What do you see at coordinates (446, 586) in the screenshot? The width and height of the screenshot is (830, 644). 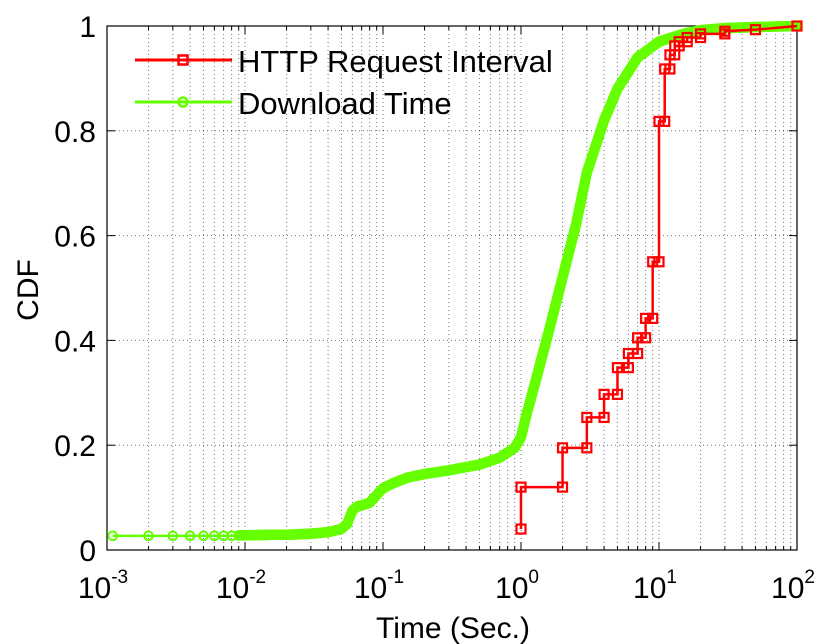 I see `x-tick-labels: 10⁻³ 10⁻² 10⁻¹ 10⁰ 10¹ 10²` at bounding box center [446, 586].